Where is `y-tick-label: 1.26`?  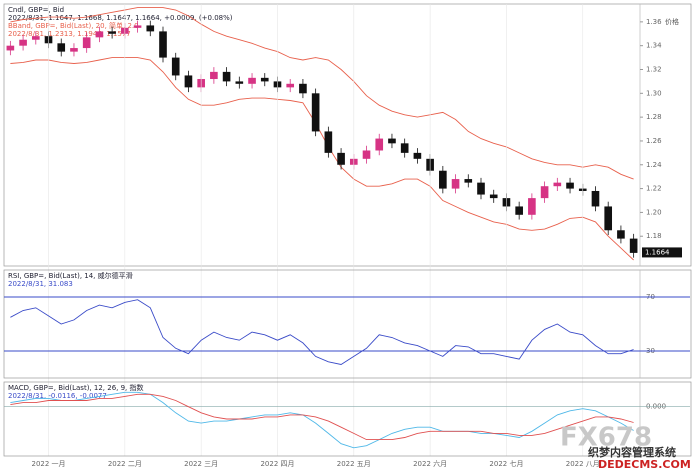 y-tick-label: 1.26 is located at coordinates (654, 141).